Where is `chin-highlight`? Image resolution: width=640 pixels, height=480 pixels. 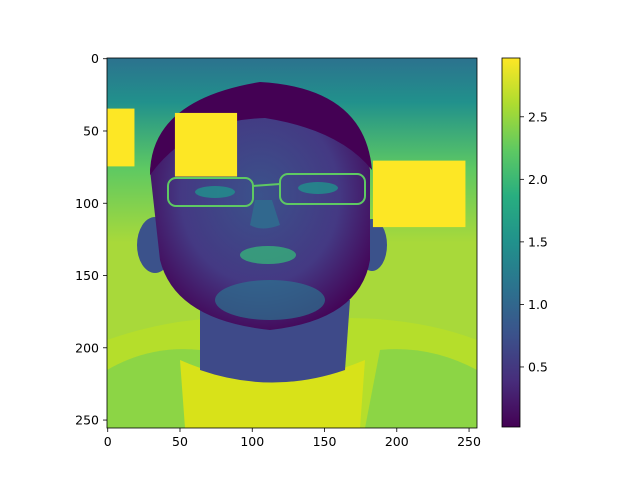 chin-highlight is located at coordinates (270, 300).